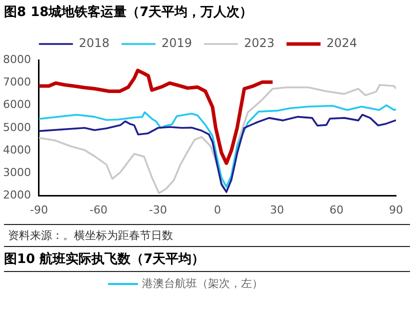  Describe the element at coordinates (16, 195) in the screenshot. I see `y-tick-label: 2000` at that location.